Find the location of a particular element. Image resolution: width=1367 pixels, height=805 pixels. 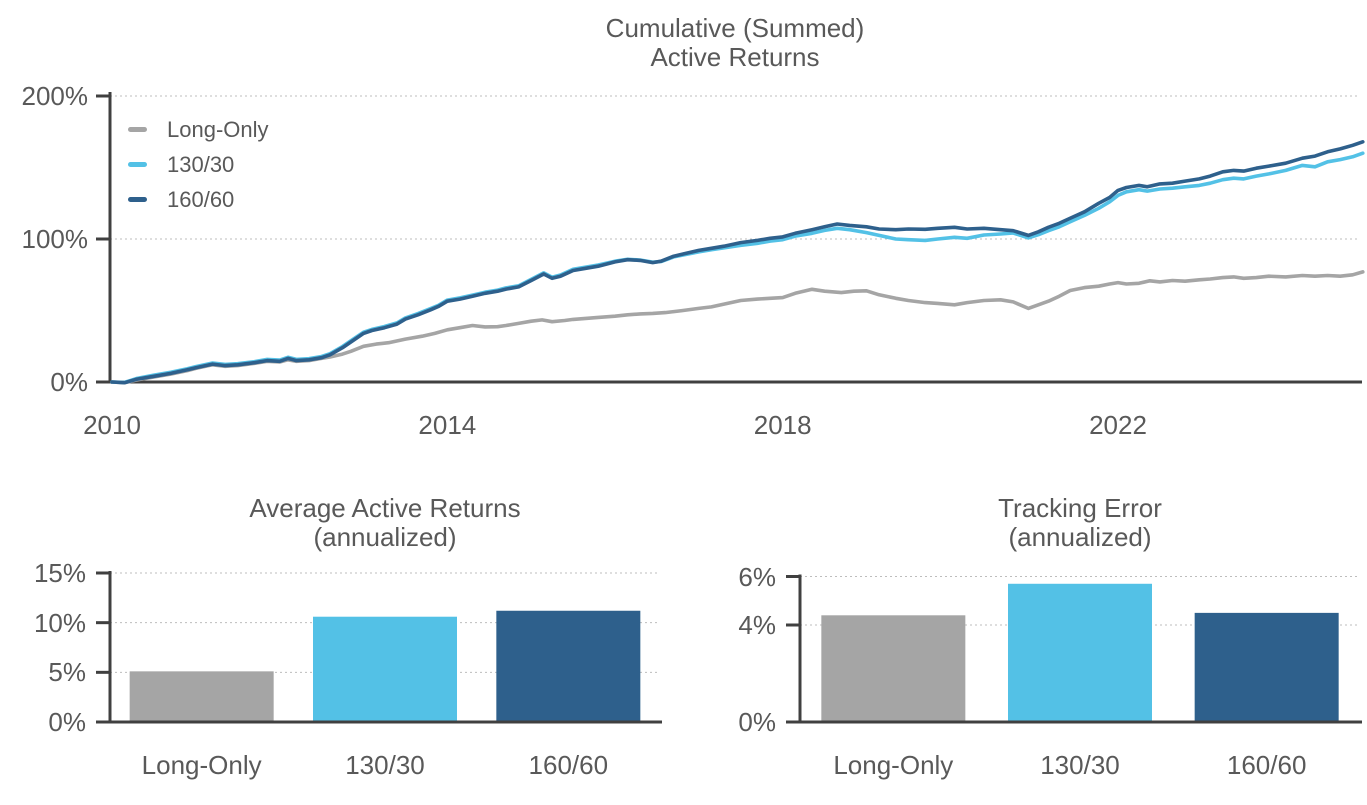

legend-item-160-60: 160/60 is located at coordinates (198, 199).